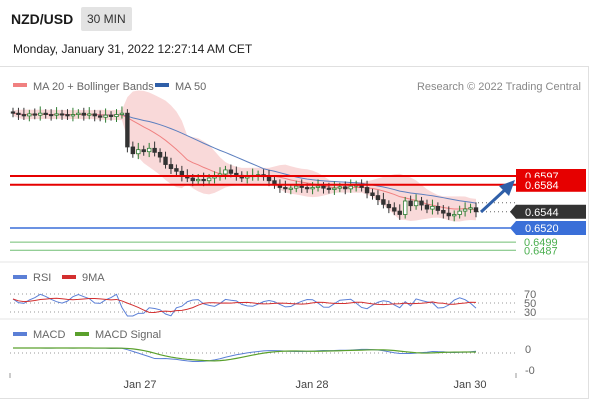  Describe the element at coordinates (20, 277) in the screenshot. I see `rsi-legend-swatch` at that location.